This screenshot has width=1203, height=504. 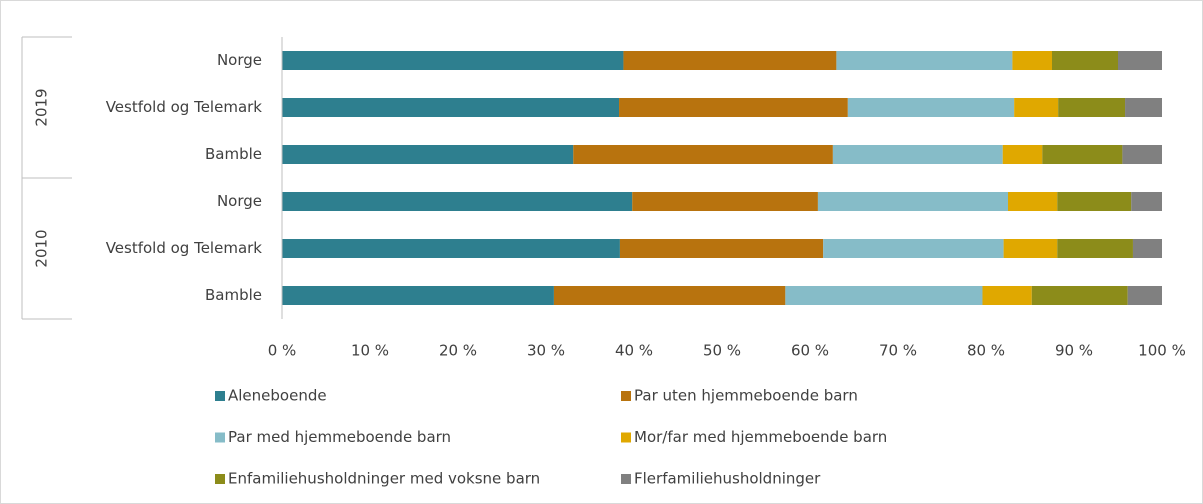 I want to click on group-label: 2019, so click(x=42, y=107).